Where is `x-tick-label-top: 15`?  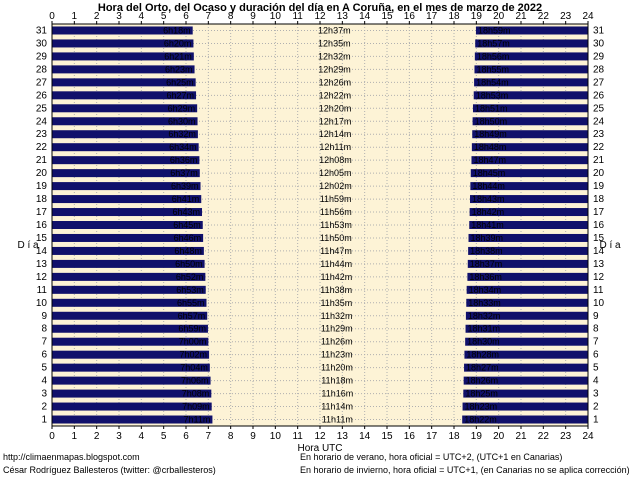
x-tick-label-top: 15 is located at coordinates (387, 16).